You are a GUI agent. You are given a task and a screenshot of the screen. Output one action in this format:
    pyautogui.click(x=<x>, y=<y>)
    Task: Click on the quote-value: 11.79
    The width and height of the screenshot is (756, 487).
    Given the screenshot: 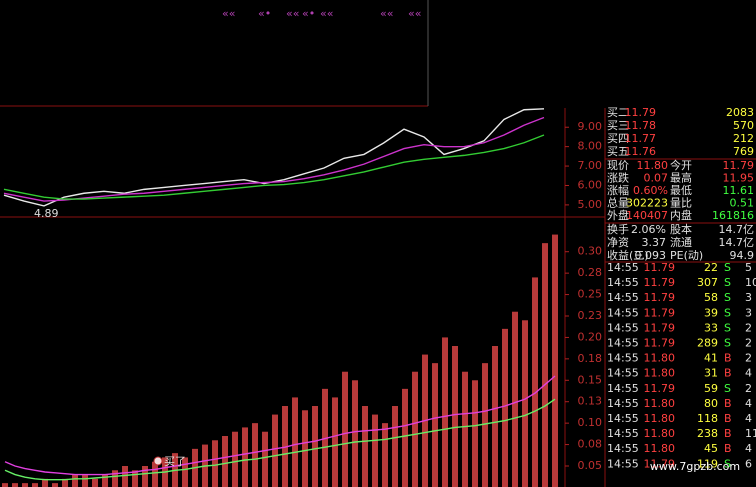 What is the action you would take?
    pyautogui.click(x=739, y=165)
    